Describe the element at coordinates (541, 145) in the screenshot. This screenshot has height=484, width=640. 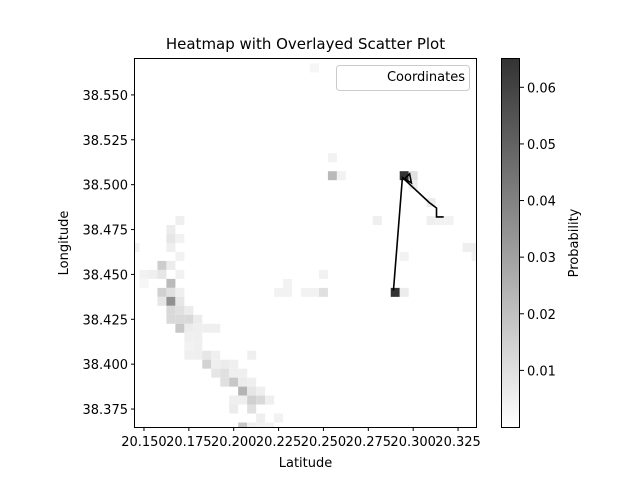
I see `colorbar-tick-label: 0.05` at that location.